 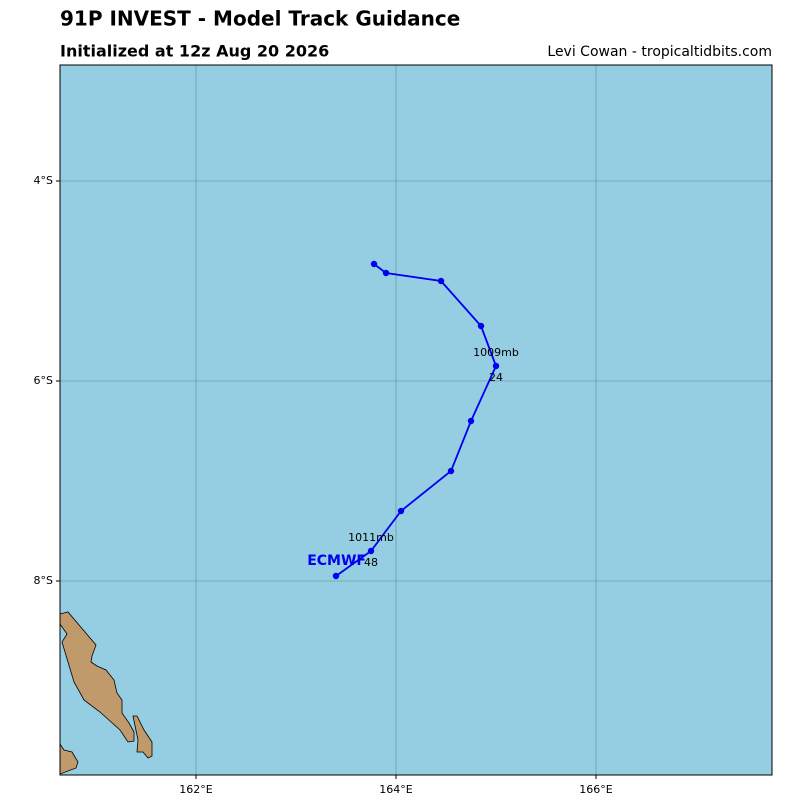 What do you see at coordinates (371, 537) in the screenshot?
I see `pressure-label: 1011mb` at bounding box center [371, 537].